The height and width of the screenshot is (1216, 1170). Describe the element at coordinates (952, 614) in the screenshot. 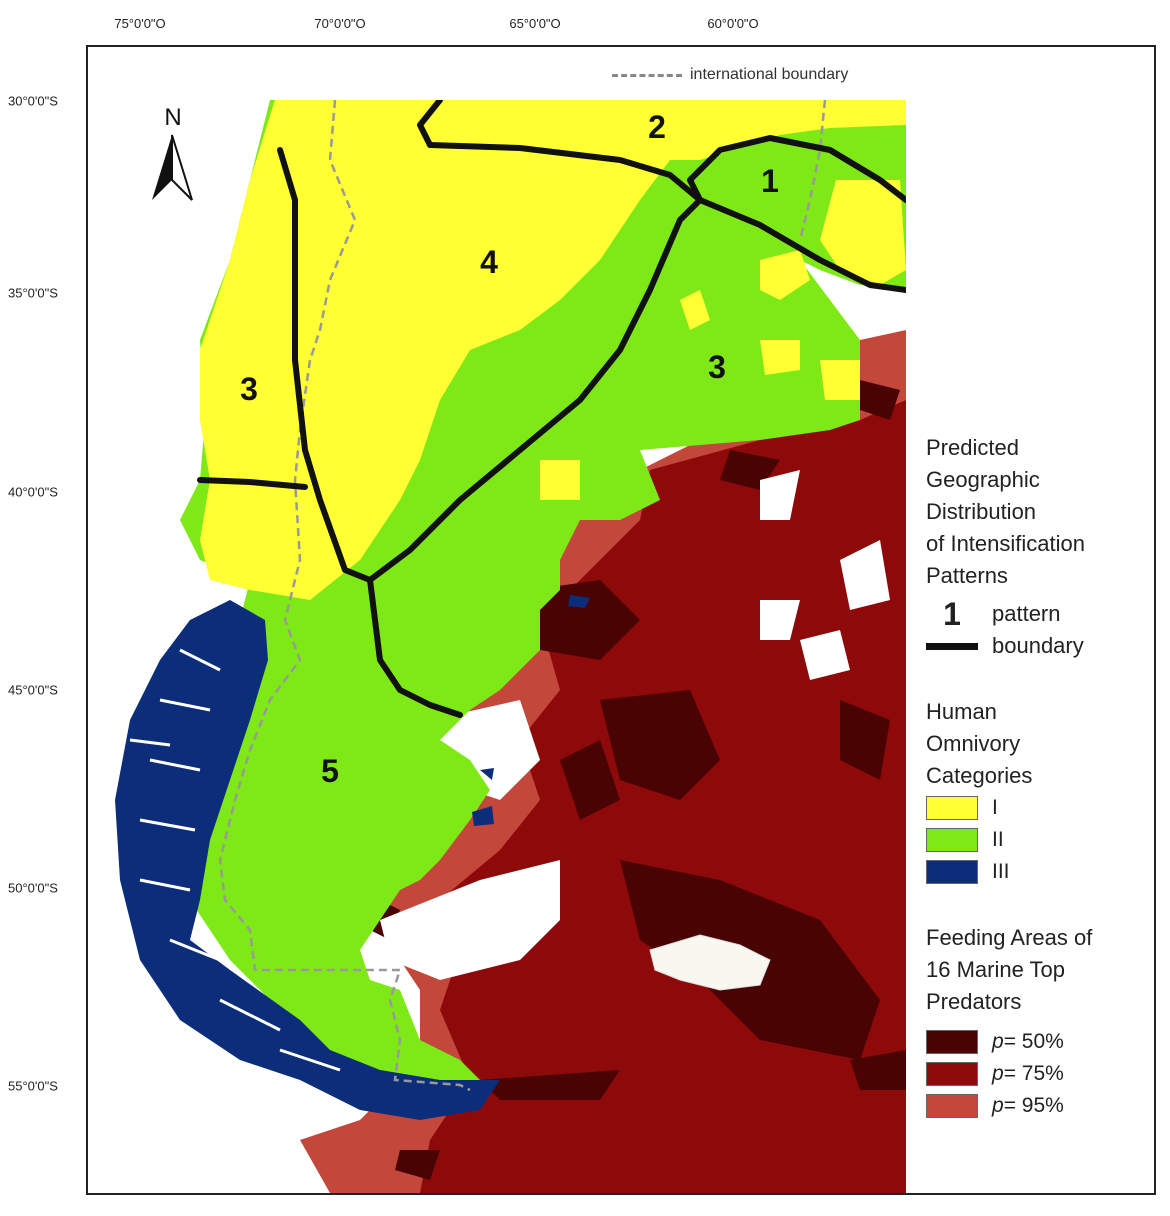

I see `pattern-number: 1` at that location.